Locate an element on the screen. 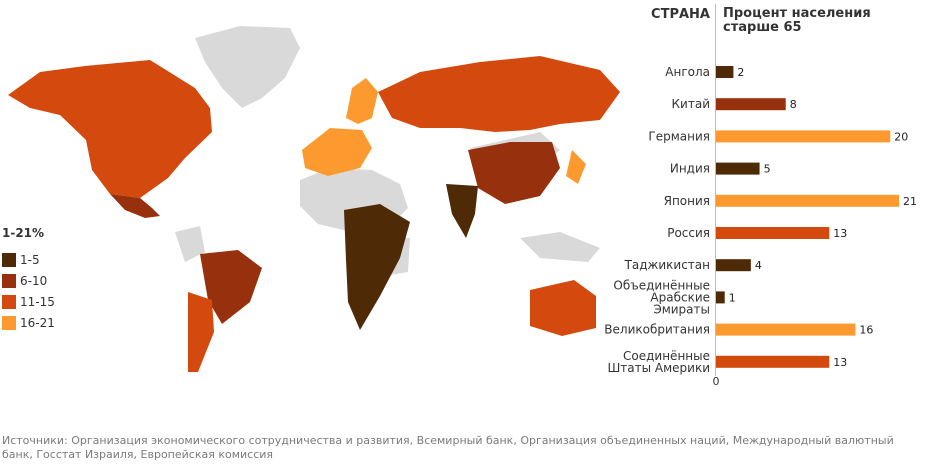 This screenshot has height=468, width=926. bar-value-label: 4 is located at coordinates (758, 265).